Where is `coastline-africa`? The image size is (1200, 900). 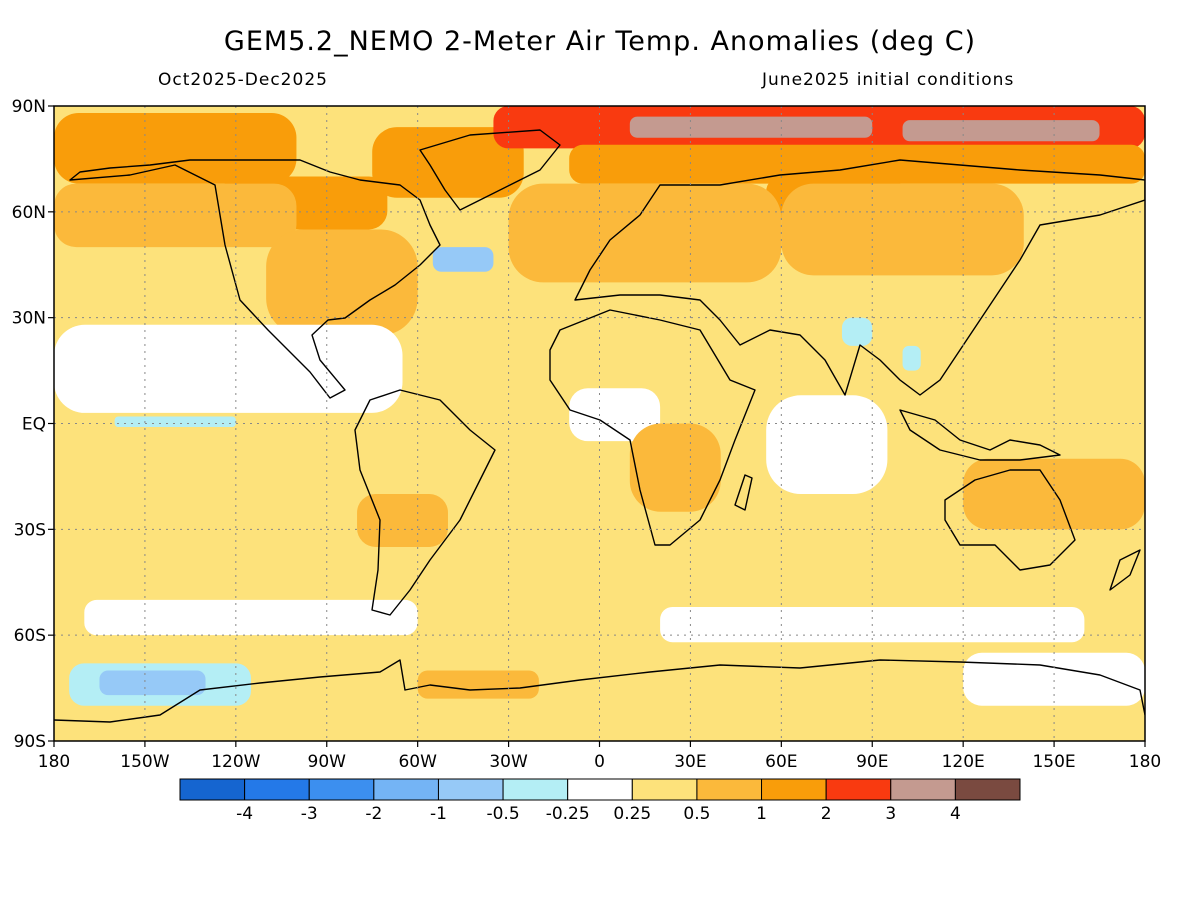
coastline-africa is located at coordinates (652, 427).